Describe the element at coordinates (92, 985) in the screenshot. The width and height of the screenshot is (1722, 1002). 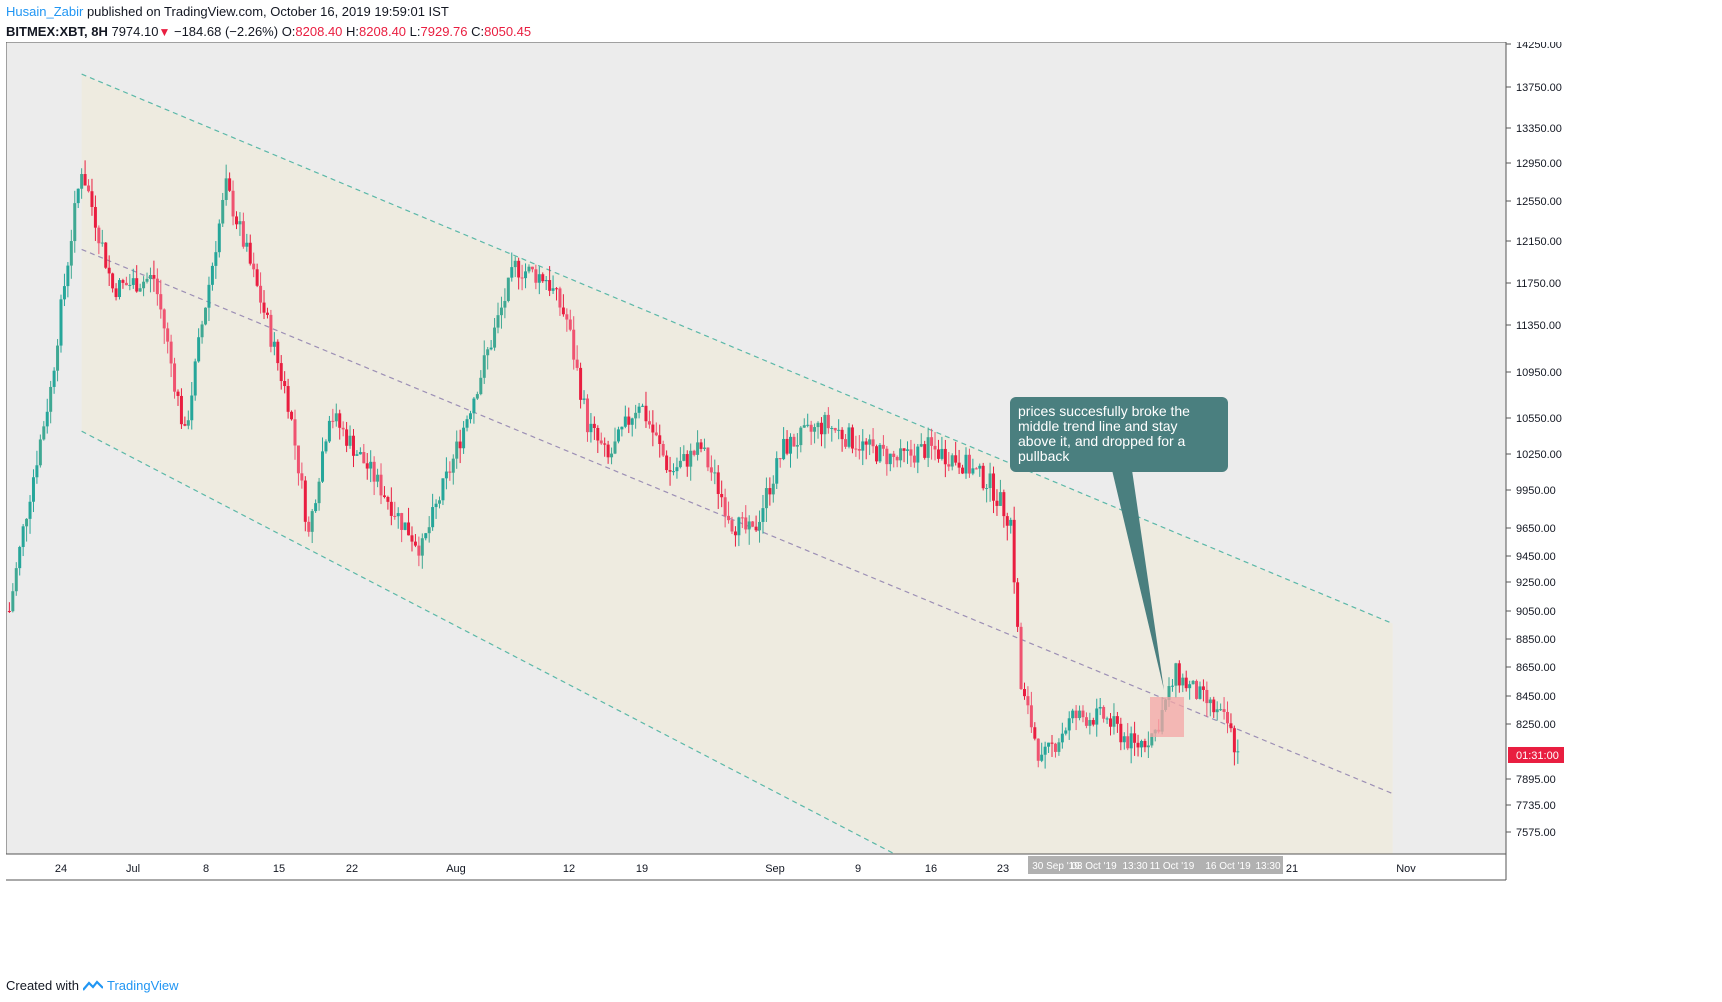
I see `tradingview-logo-icon` at that location.